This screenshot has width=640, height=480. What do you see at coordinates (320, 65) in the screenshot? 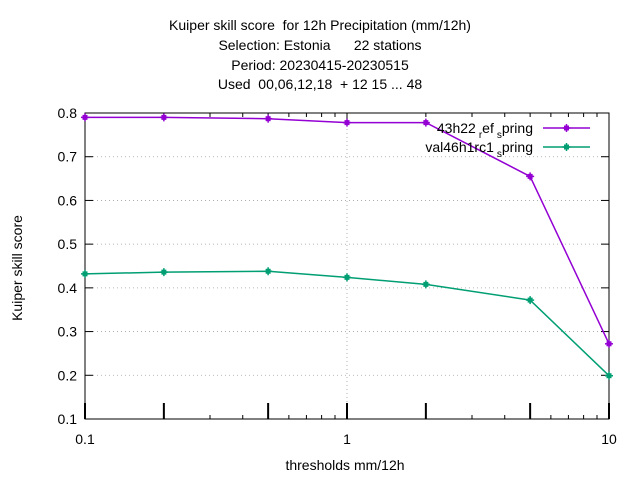
I see `title-line-3: Period: 20230415-20230515` at bounding box center [320, 65].